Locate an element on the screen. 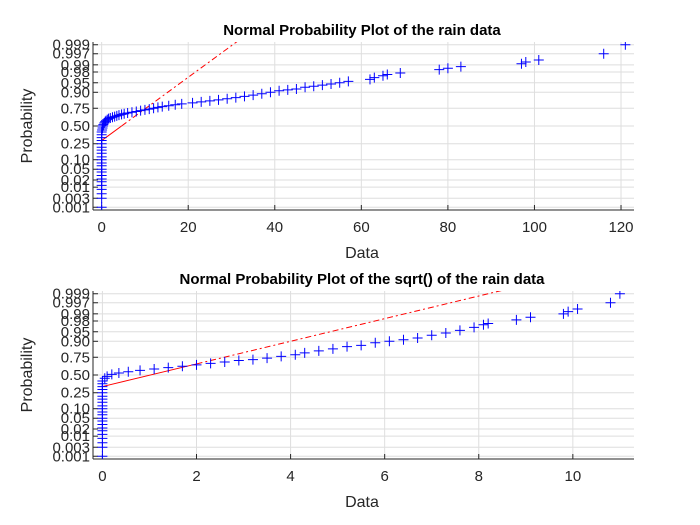 This screenshot has height=525, width=700. x-tick-label: 80 is located at coordinates (448, 227).